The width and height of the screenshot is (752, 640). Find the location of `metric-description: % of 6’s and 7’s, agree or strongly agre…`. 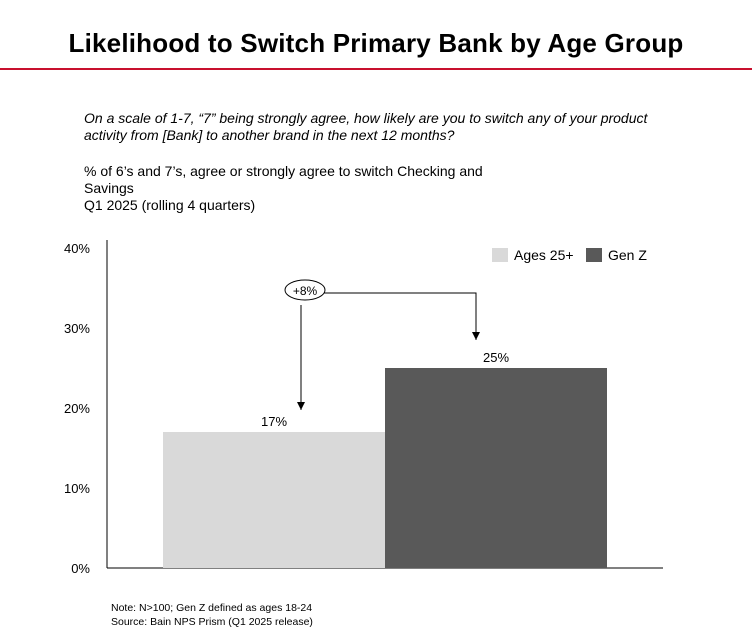

metric-description: % of 6’s and 7’s, agree or strongly agre… is located at coordinates (283, 179).